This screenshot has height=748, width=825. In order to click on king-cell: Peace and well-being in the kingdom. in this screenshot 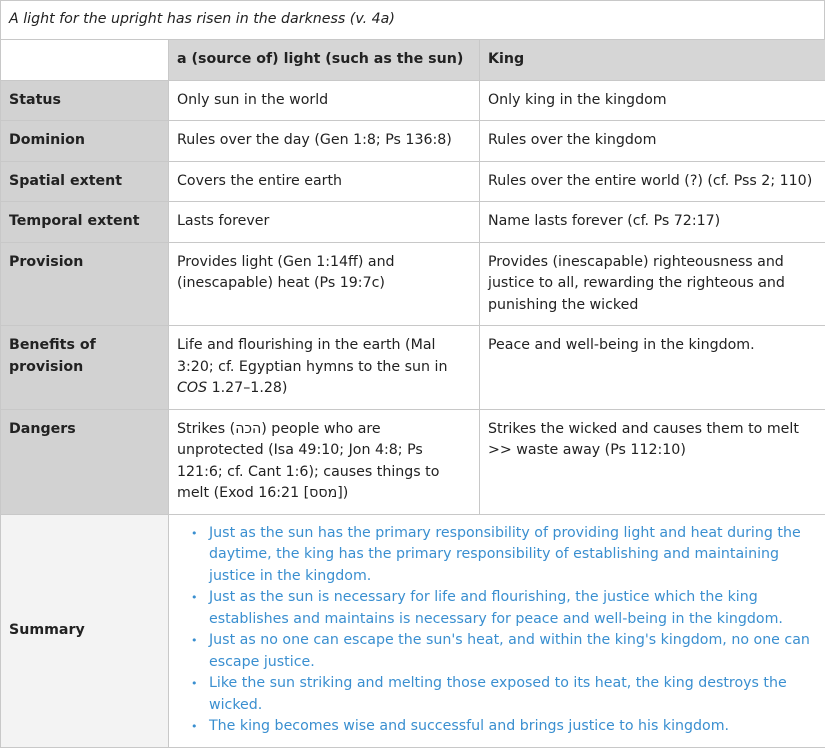, I will do `click(652, 368)`.